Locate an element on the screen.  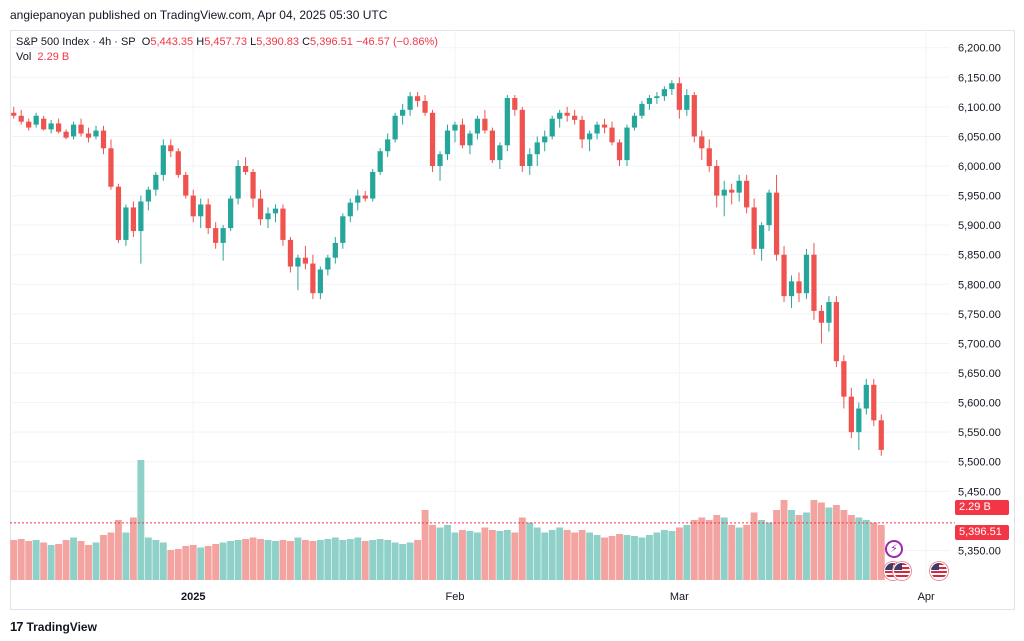
y-tick-label: 5,450.00 is located at coordinates (979, 492).